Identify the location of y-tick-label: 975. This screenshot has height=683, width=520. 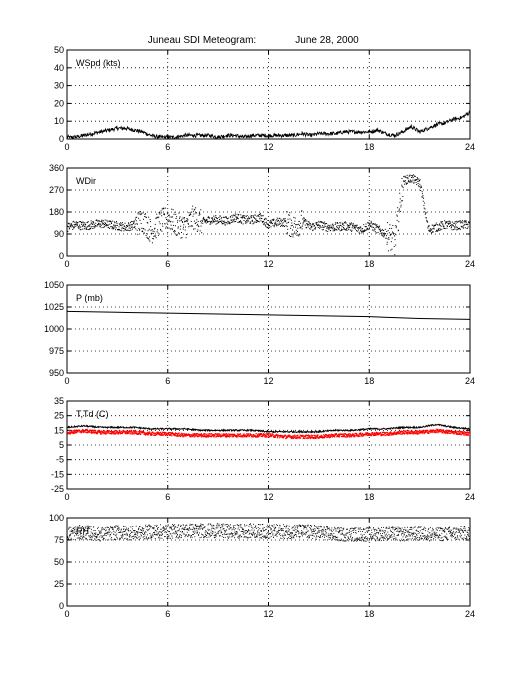
(56, 351).